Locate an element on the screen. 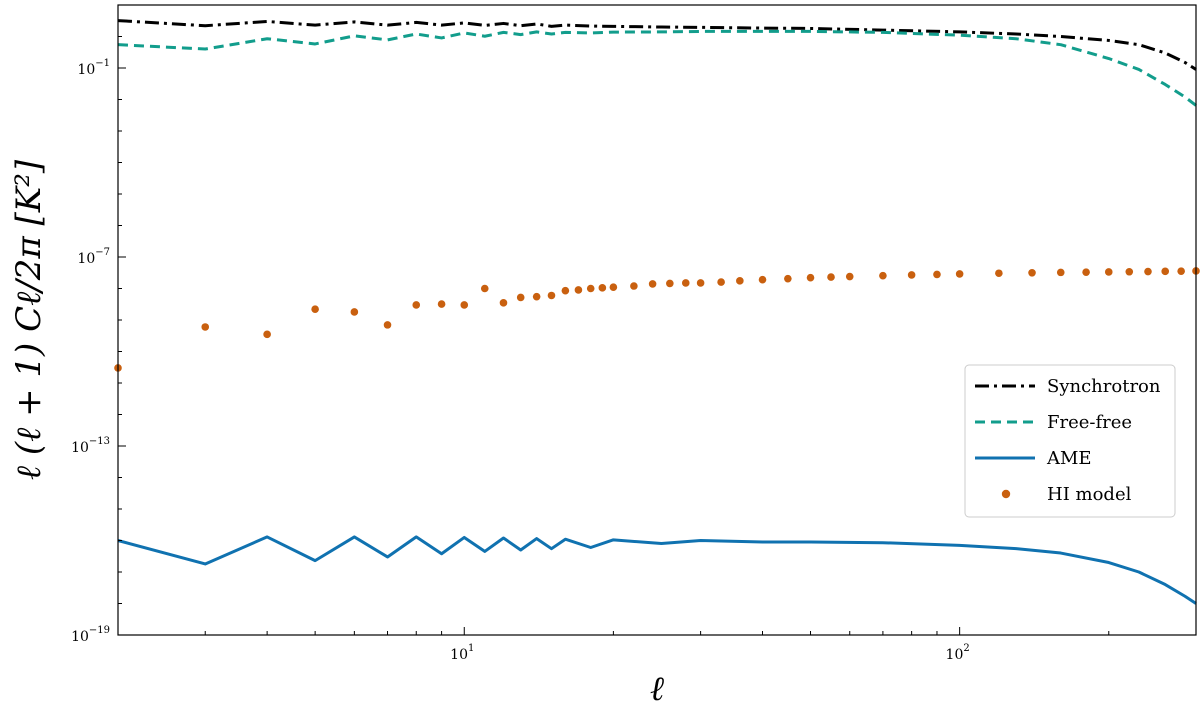 This screenshot has width=1200, height=711. legend-entry-synchrotron: Synchrotron is located at coordinates (1068, 386).